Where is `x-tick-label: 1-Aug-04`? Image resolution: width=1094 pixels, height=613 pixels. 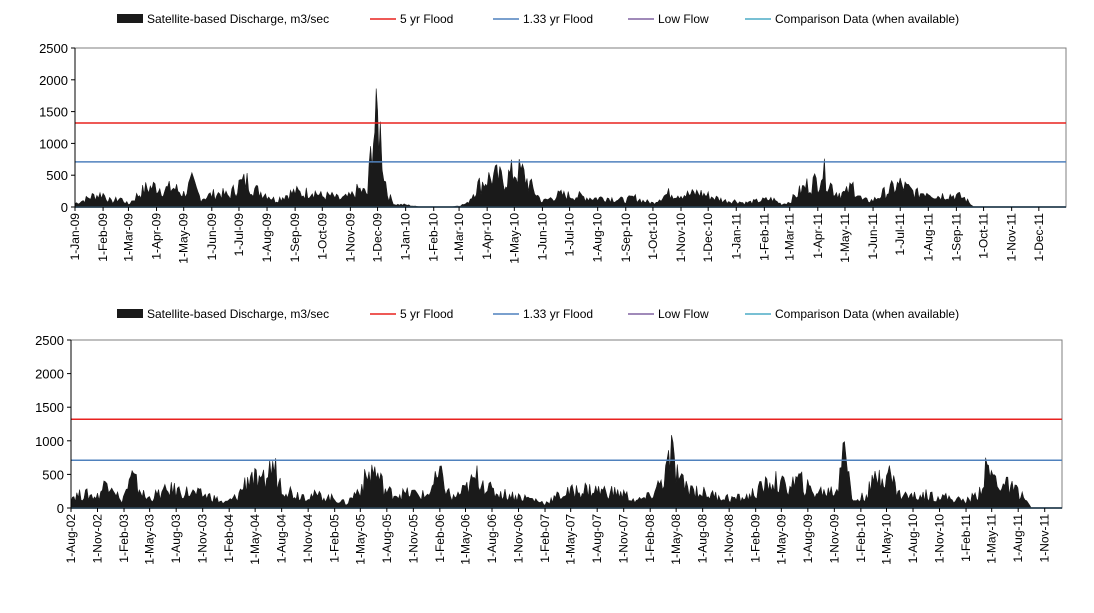
x-tick-label: 1-Aug-04 is located at coordinates (282, 539).